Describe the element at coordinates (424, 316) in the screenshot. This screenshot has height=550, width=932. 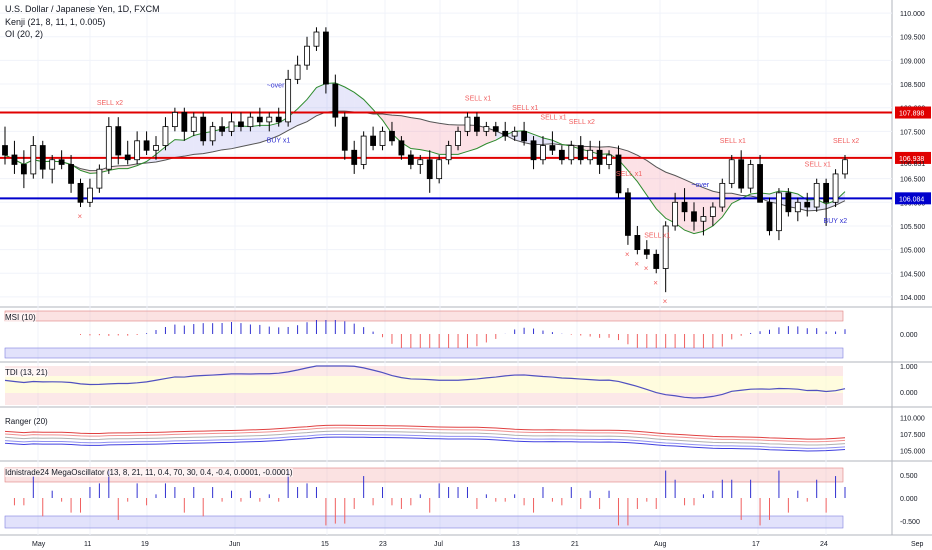
I see `msi-upper-band` at that location.